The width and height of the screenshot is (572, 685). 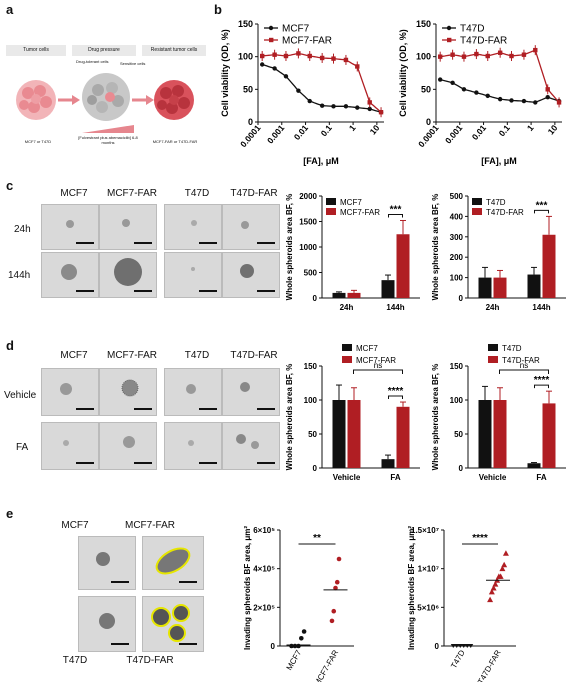 I want to click on micro-d-mcf7far-vehicle, so click(x=128, y=392).